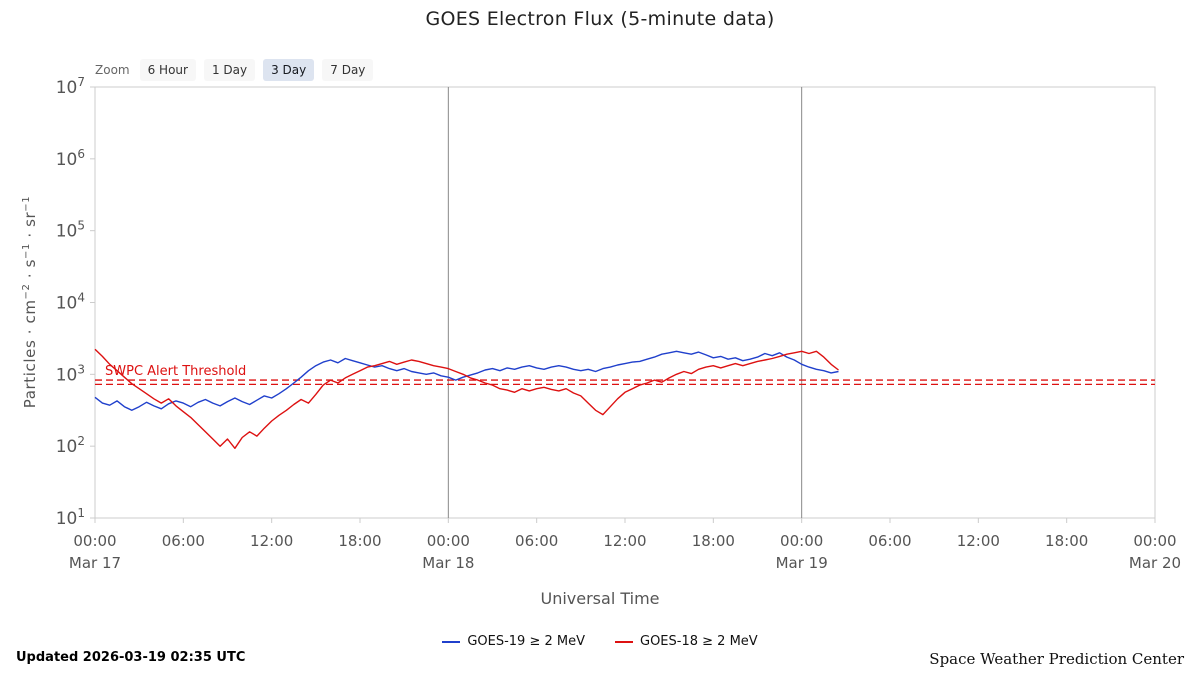  I want to click on updated-timestamp: Updated 2026-03-19 02:35 UTC, so click(131, 657).